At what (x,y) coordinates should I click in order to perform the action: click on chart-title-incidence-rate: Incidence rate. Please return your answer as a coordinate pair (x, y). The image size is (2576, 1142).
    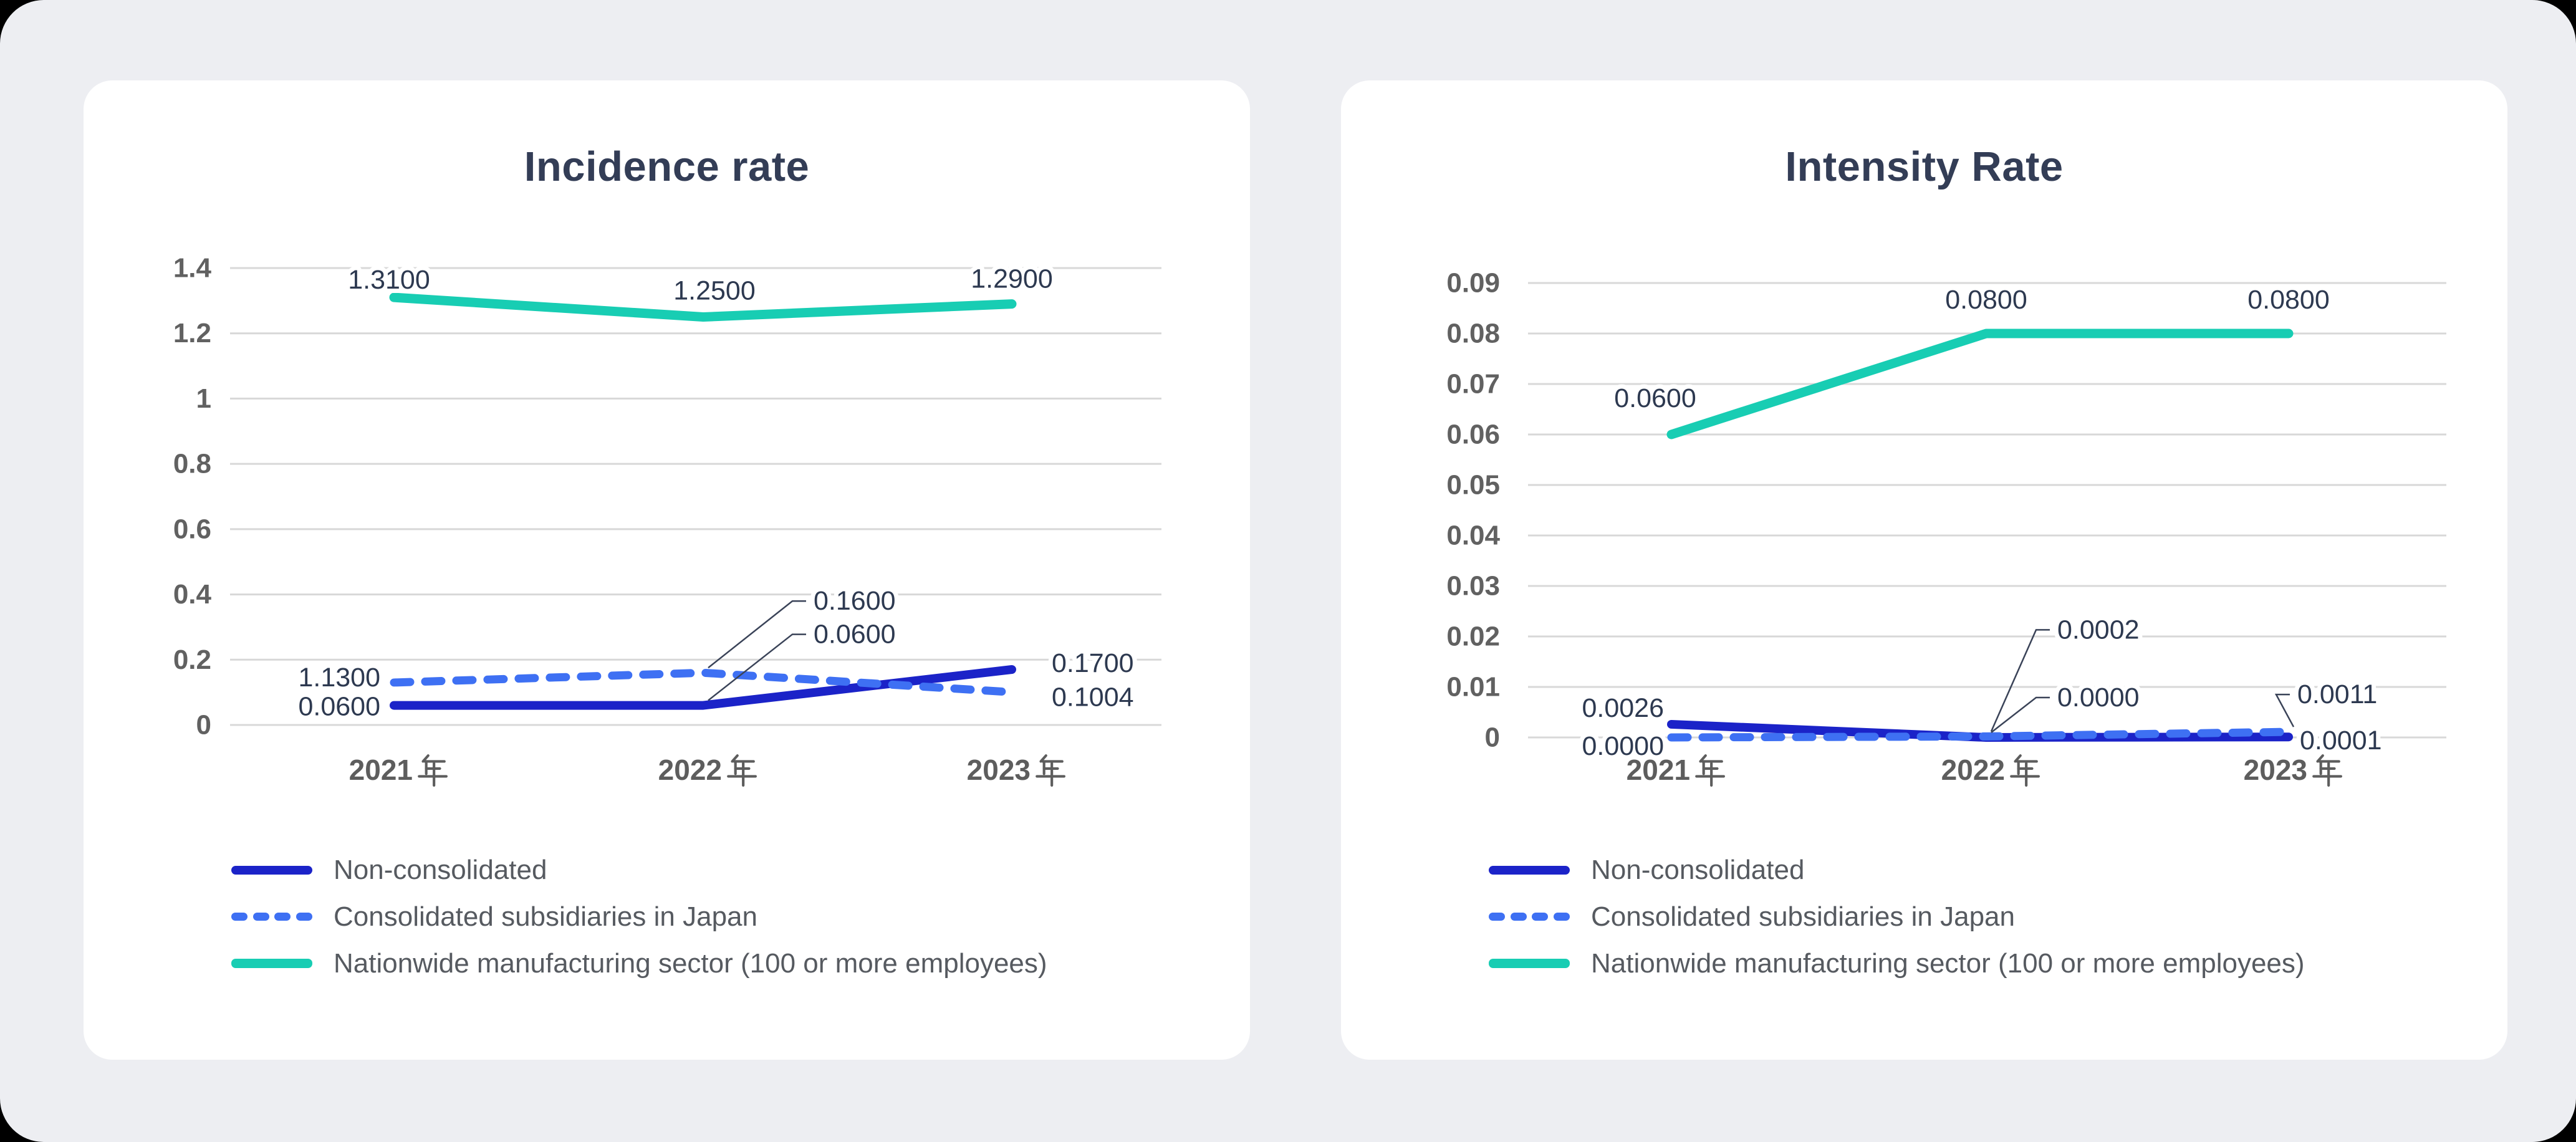
    Looking at the image, I should click on (667, 166).